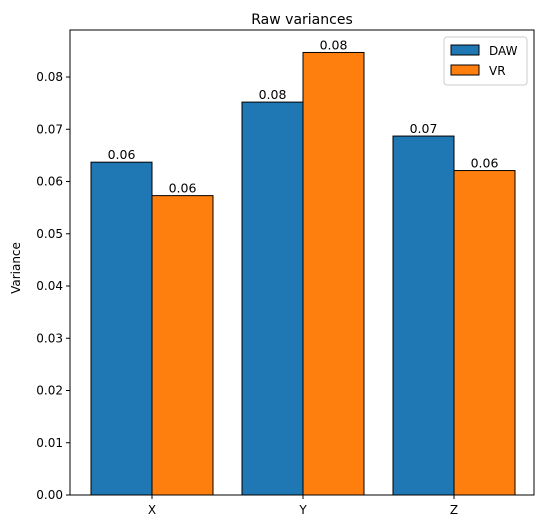  I want to click on value-label-vr-z: 0.06, so click(485, 163).